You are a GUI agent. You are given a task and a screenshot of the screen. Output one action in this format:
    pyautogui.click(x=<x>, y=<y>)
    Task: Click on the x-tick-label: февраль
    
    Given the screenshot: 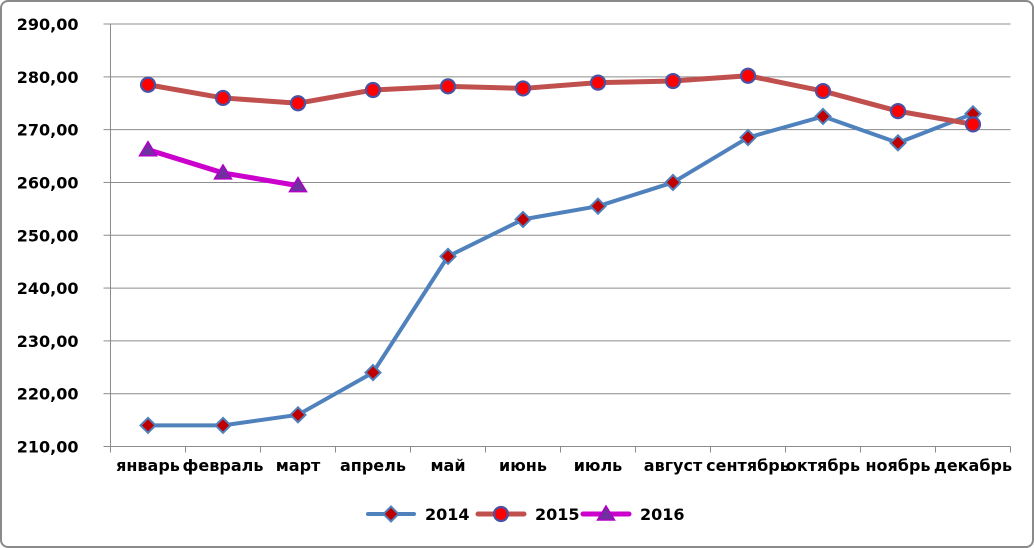 What is the action you would take?
    pyautogui.click(x=223, y=465)
    